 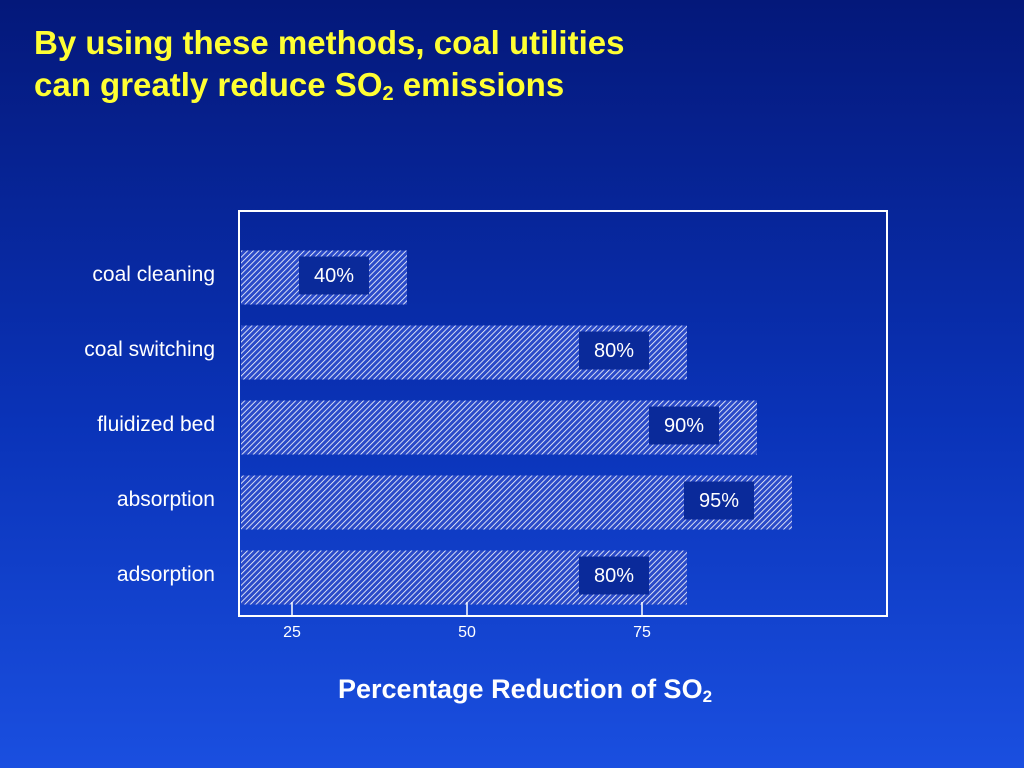 What do you see at coordinates (479, 84) in the screenshot?
I see `title-line-2-end: emissions` at bounding box center [479, 84].